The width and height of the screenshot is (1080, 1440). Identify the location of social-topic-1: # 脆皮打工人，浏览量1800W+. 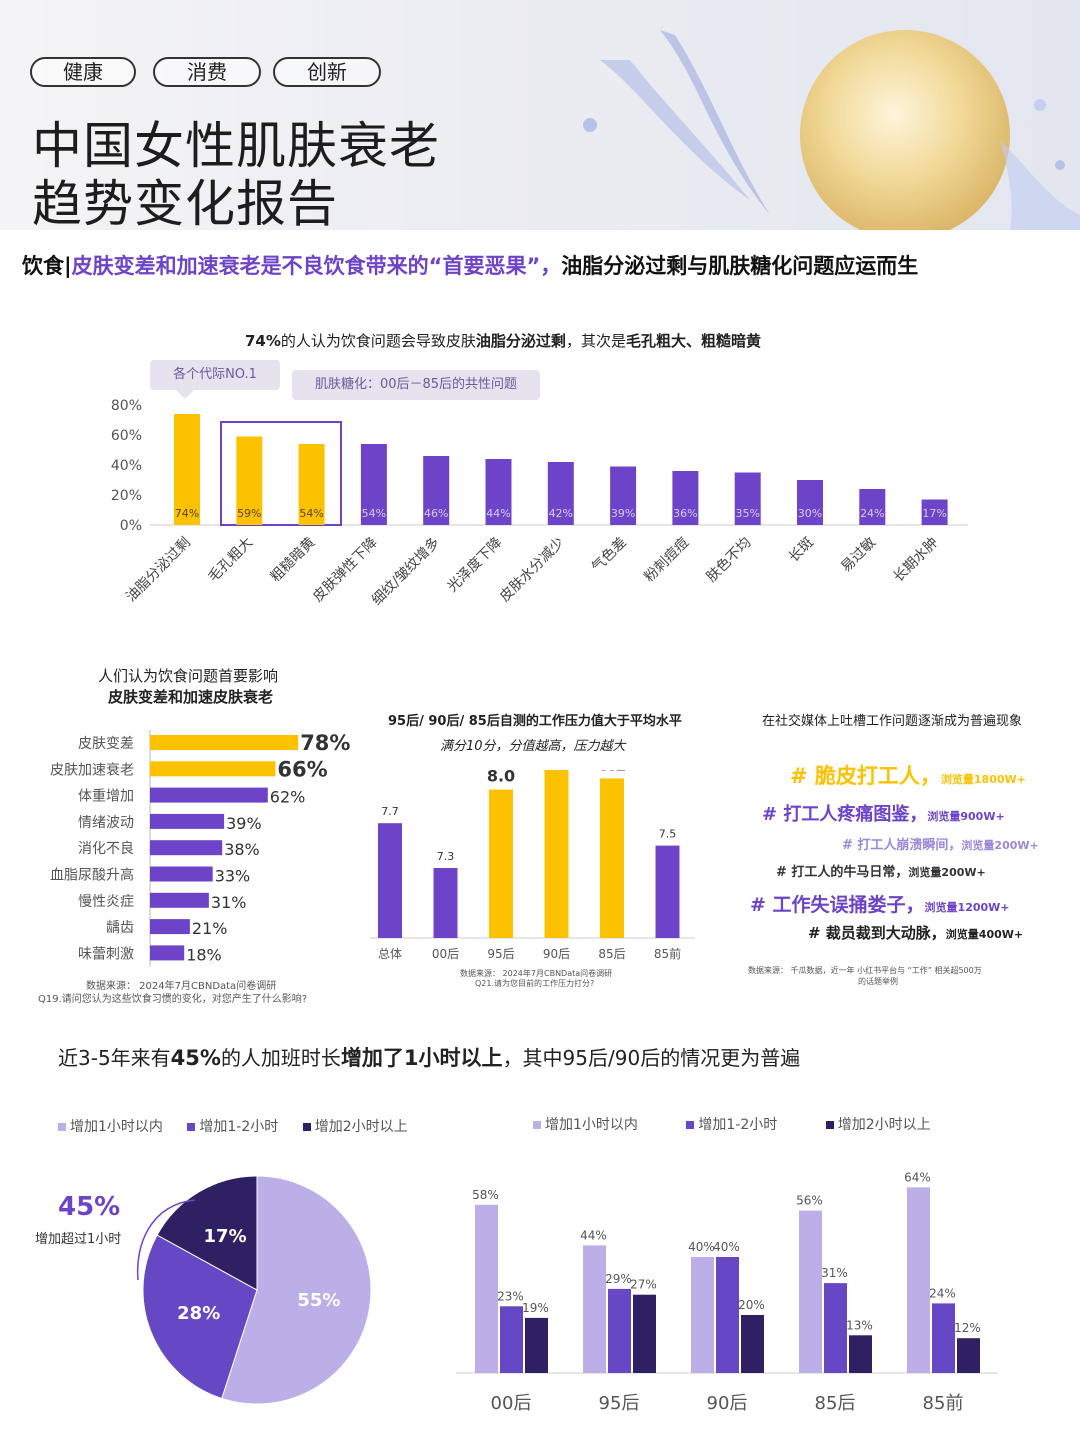
(908, 775).